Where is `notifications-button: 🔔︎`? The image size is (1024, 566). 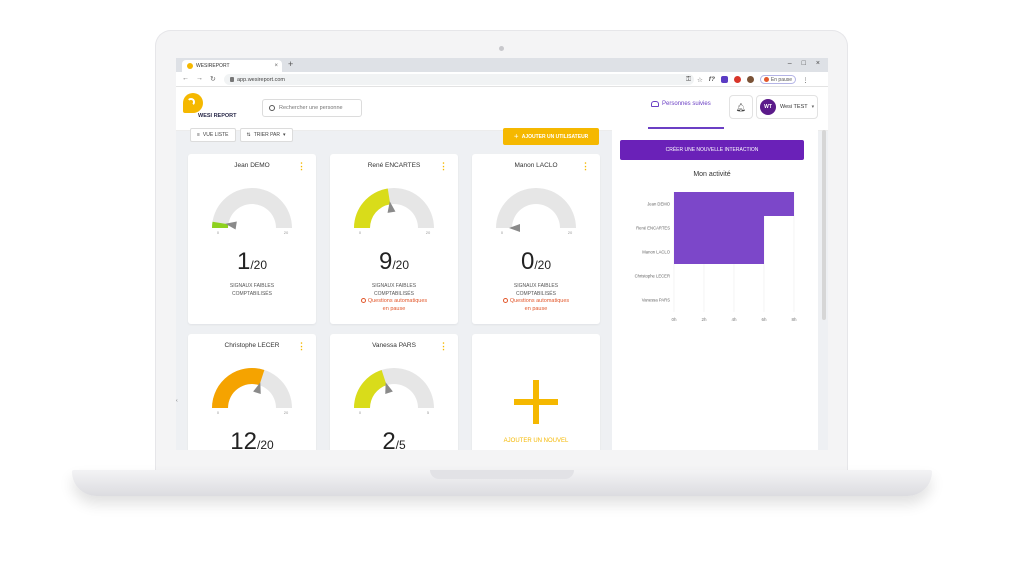 notifications-button: 🔔︎ is located at coordinates (741, 107).